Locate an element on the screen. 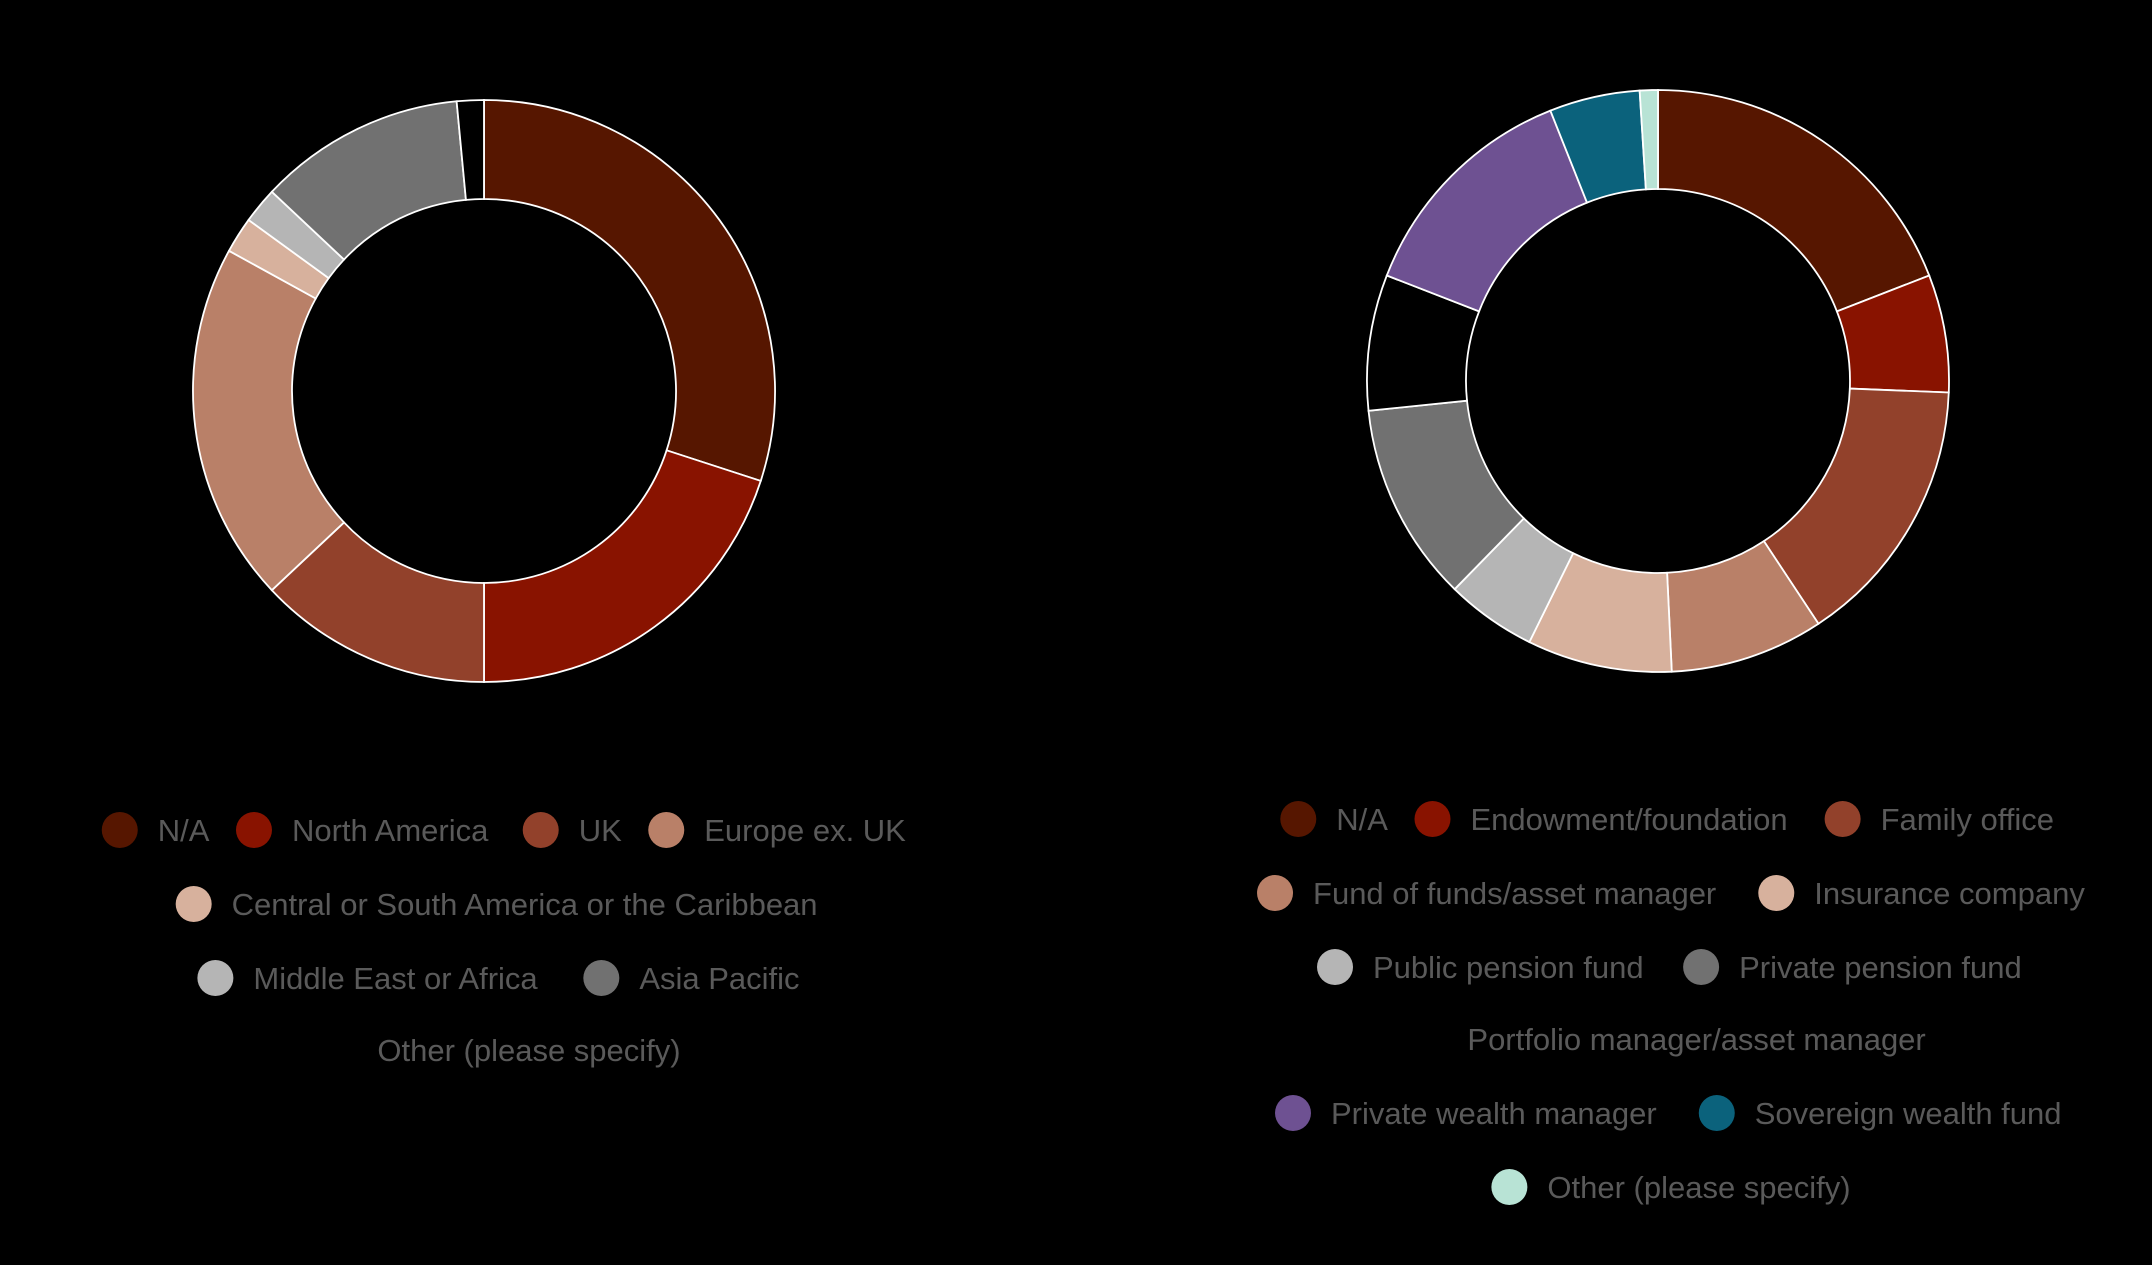 The image size is (2152, 1265). legend-item-portfolio-manager-asset-manager: Portfolio manager/asset manager is located at coordinates (1668, 1039).